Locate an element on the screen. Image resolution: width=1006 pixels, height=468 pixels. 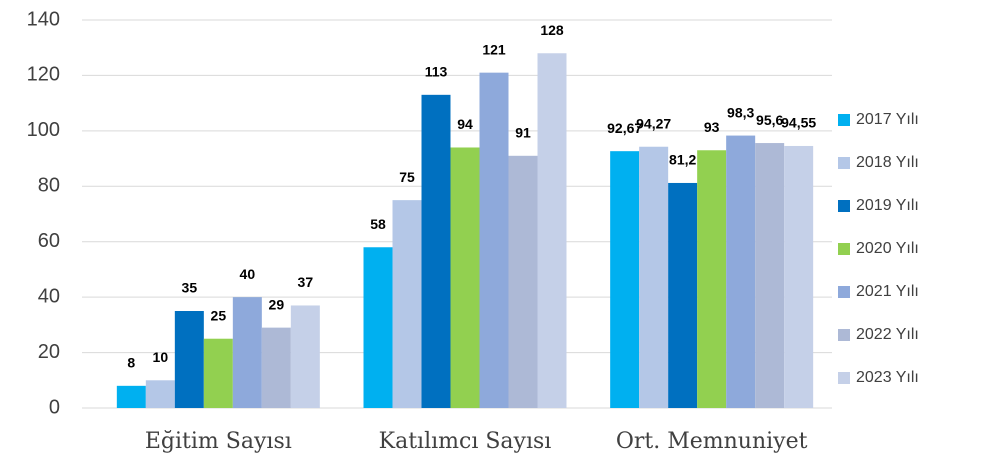
value-label: 94 is located at coordinates (465, 124).